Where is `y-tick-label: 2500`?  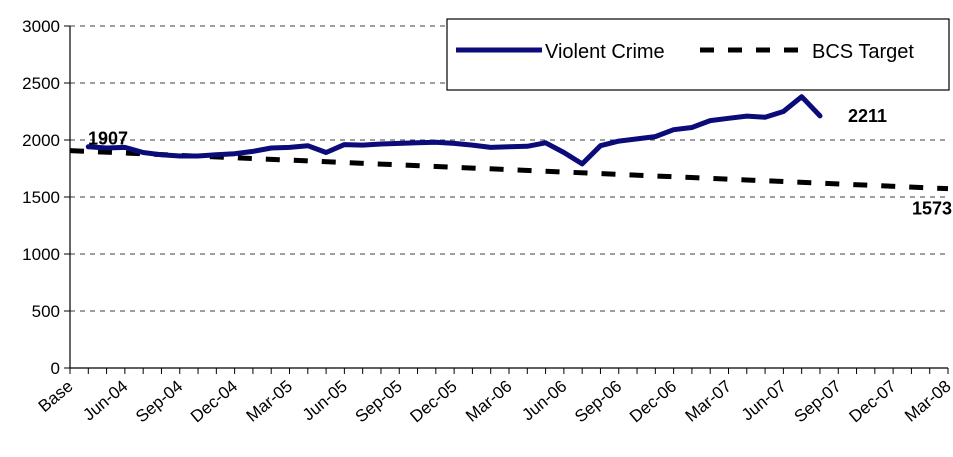 y-tick-label: 2500 is located at coordinates (41, 83).